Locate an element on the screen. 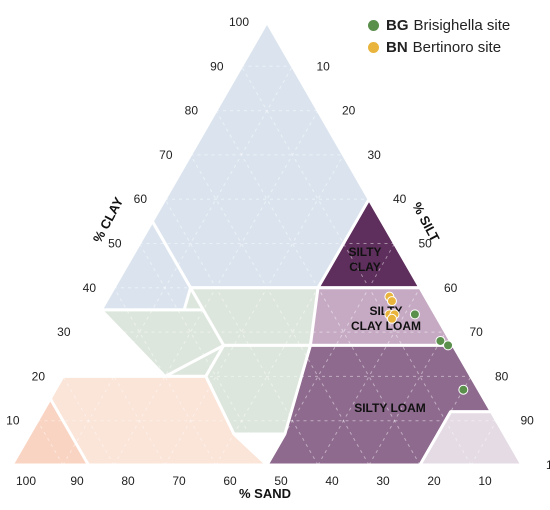 This screenshot has height=510, width=550. silt-tick-label: 80 is located at coordinates (502, 376).